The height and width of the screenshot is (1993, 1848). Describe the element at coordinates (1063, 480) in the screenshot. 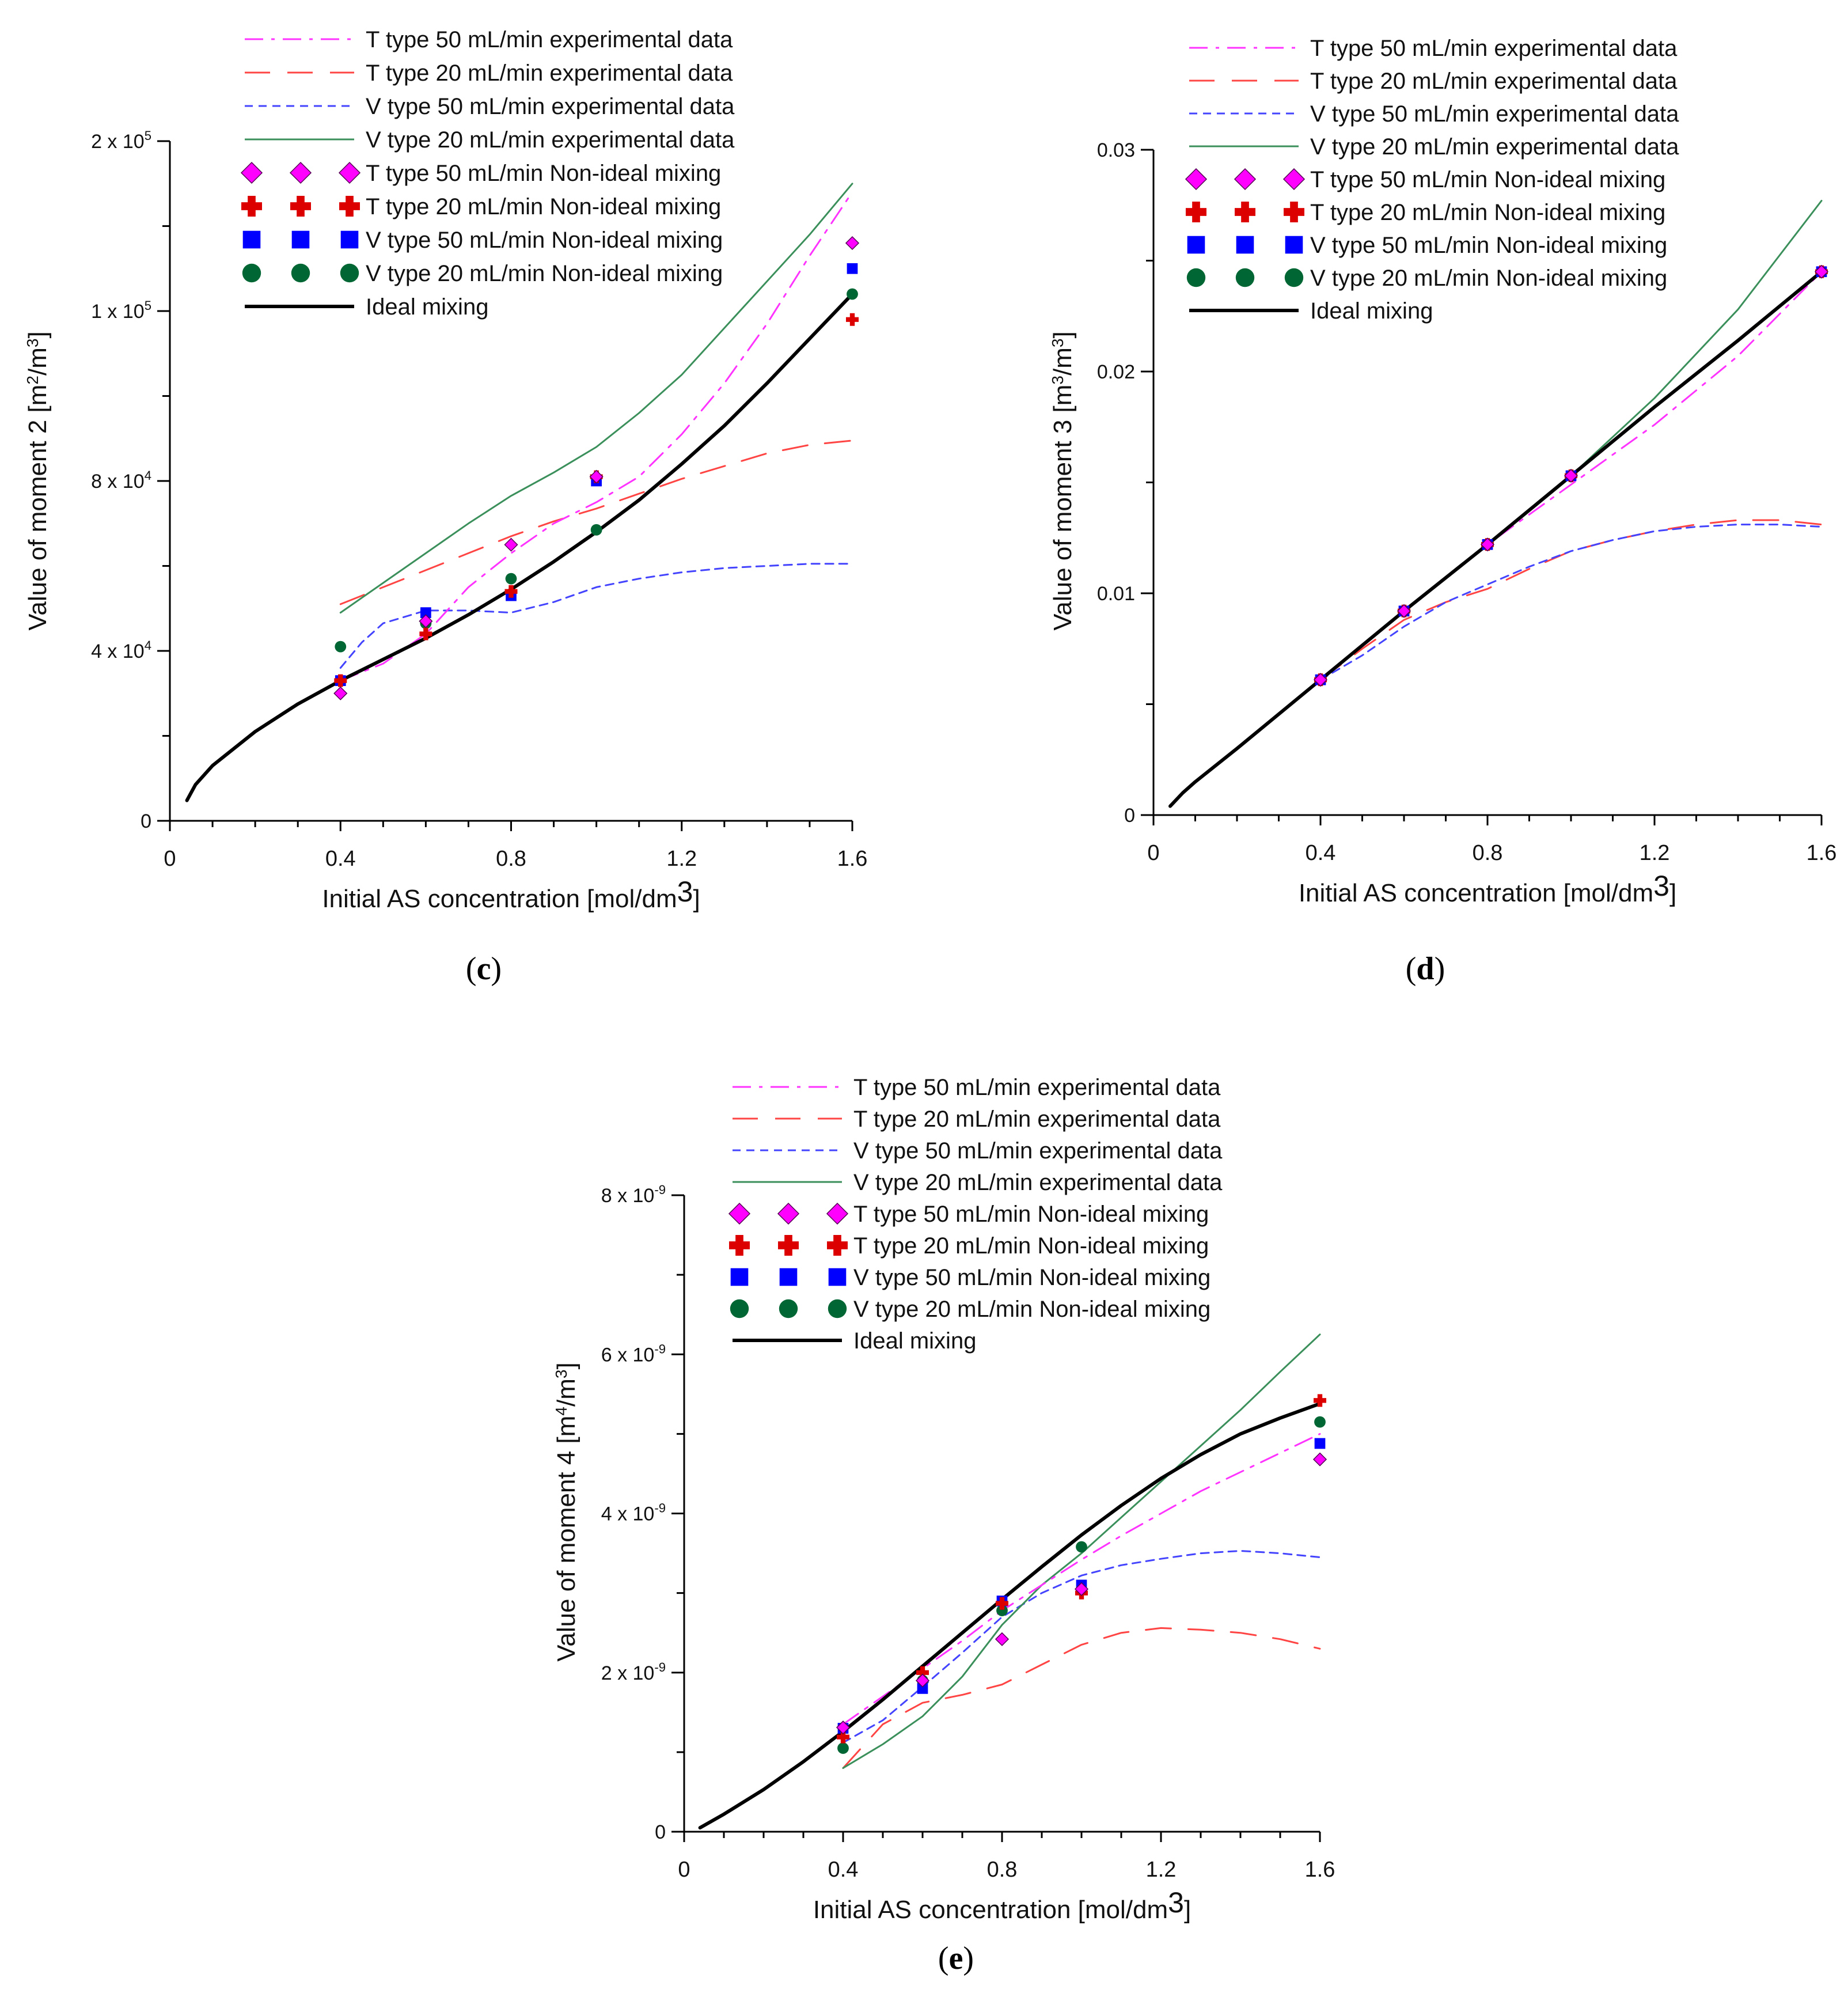

I see `y-axis-title: Value of moment 3 [m3/m3]` at that location.